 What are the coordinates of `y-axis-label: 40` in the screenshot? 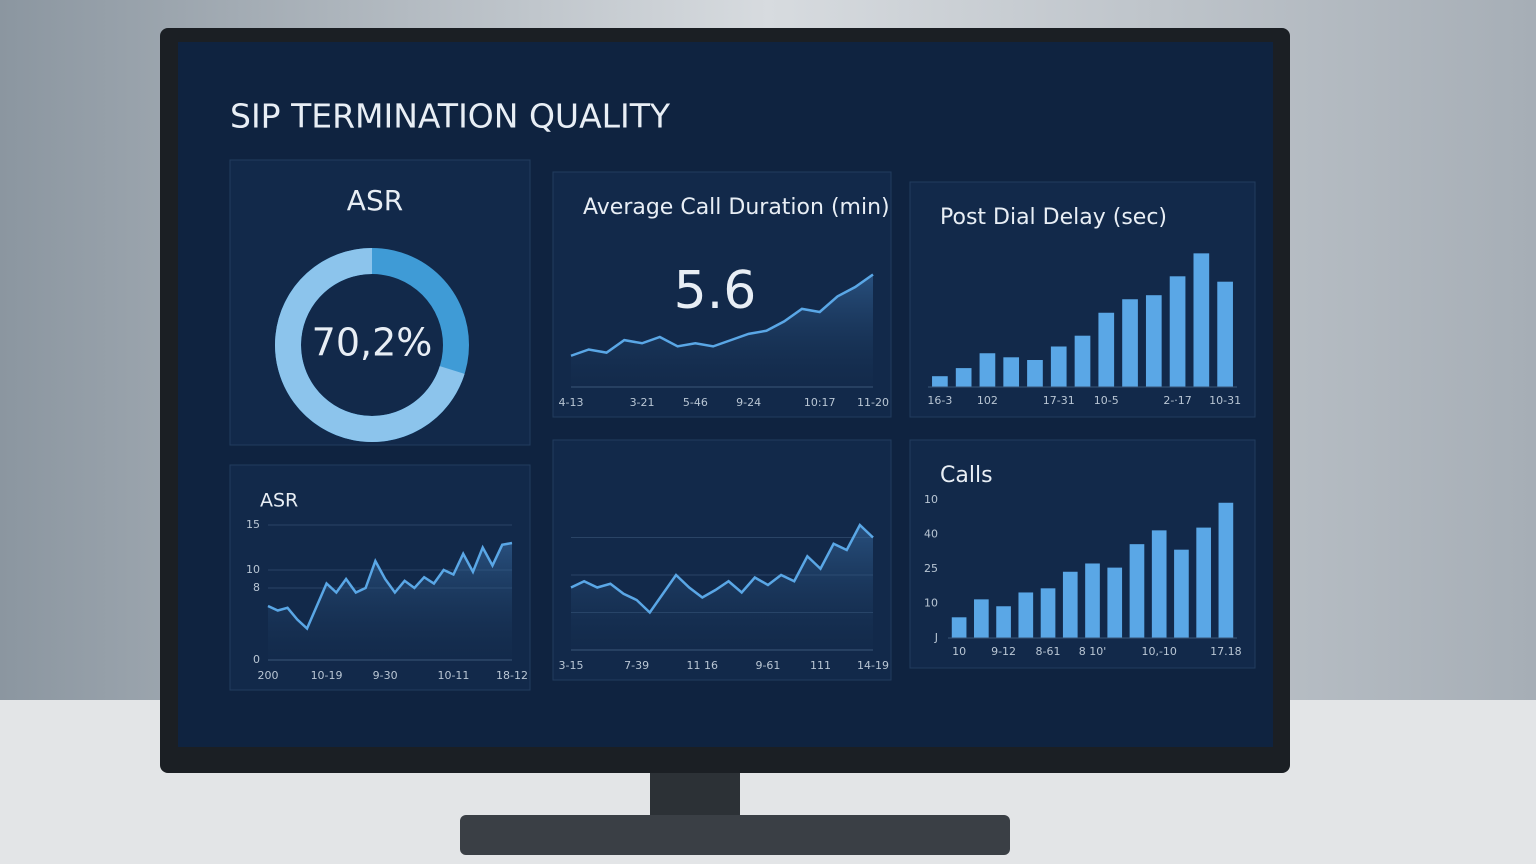 It's located at (931, 534).